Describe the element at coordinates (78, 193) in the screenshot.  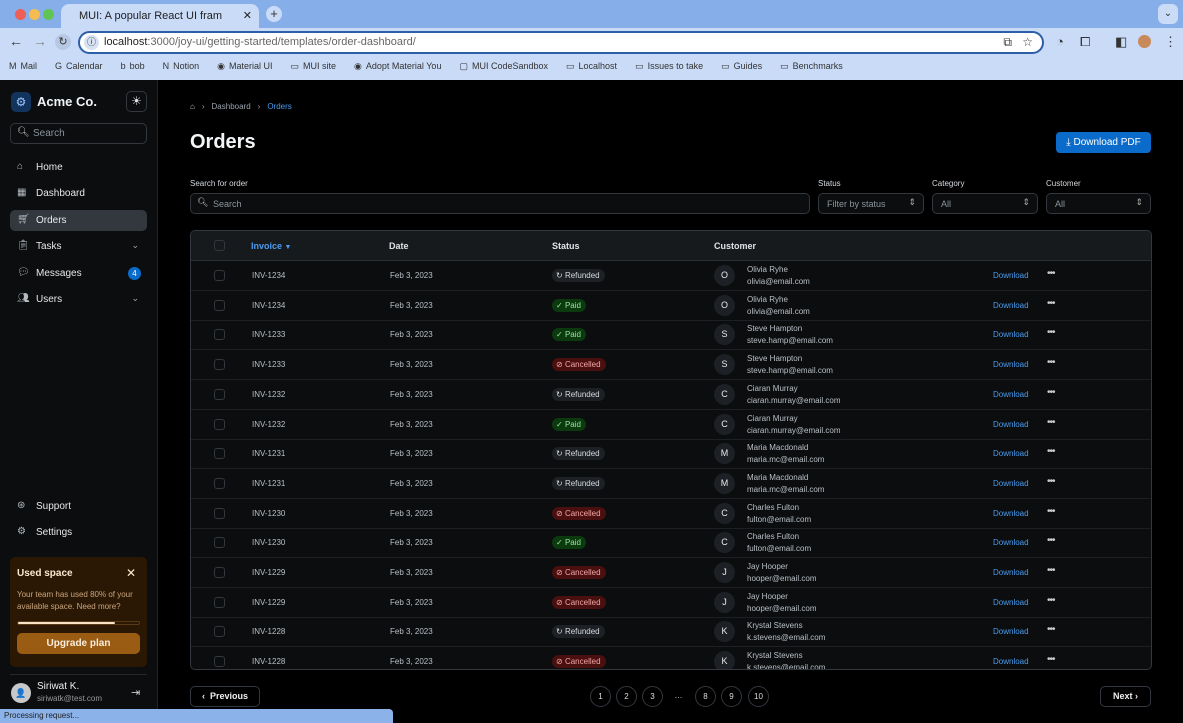
I see `sidebar-item-dashboard: ▦ Dashboard` at that location.